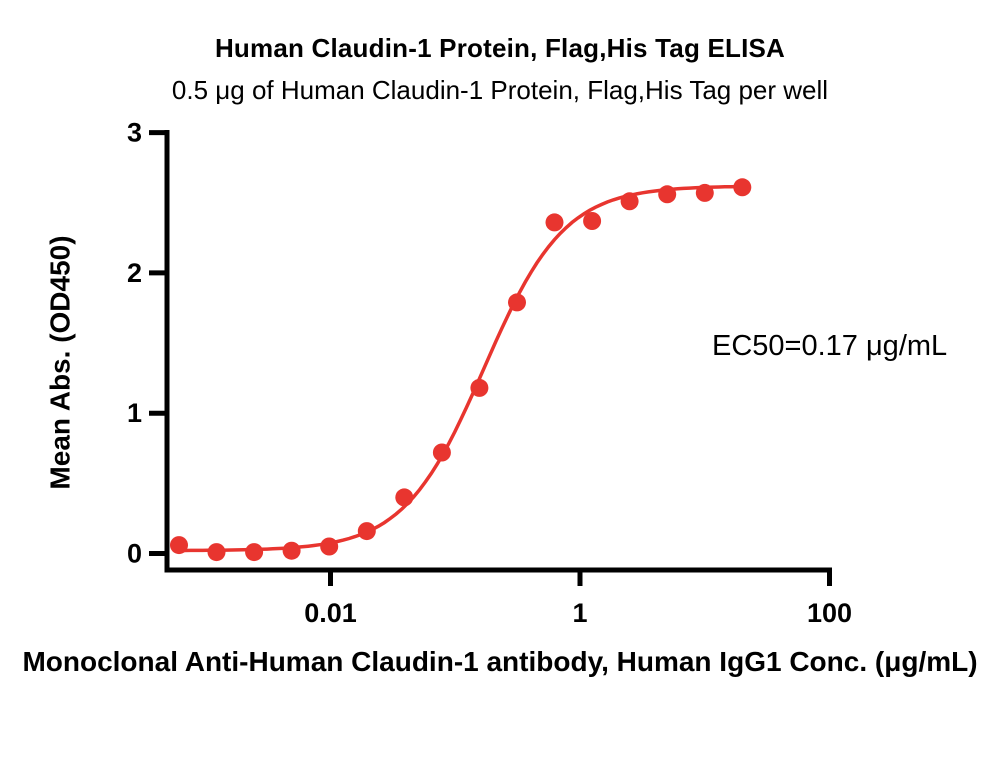 Image resolution: width=1000 pixels, height=759 pixels. Describe the element at coordinates (134, 554) in the screenshot. I see `y-tick-label: 0` at that location.